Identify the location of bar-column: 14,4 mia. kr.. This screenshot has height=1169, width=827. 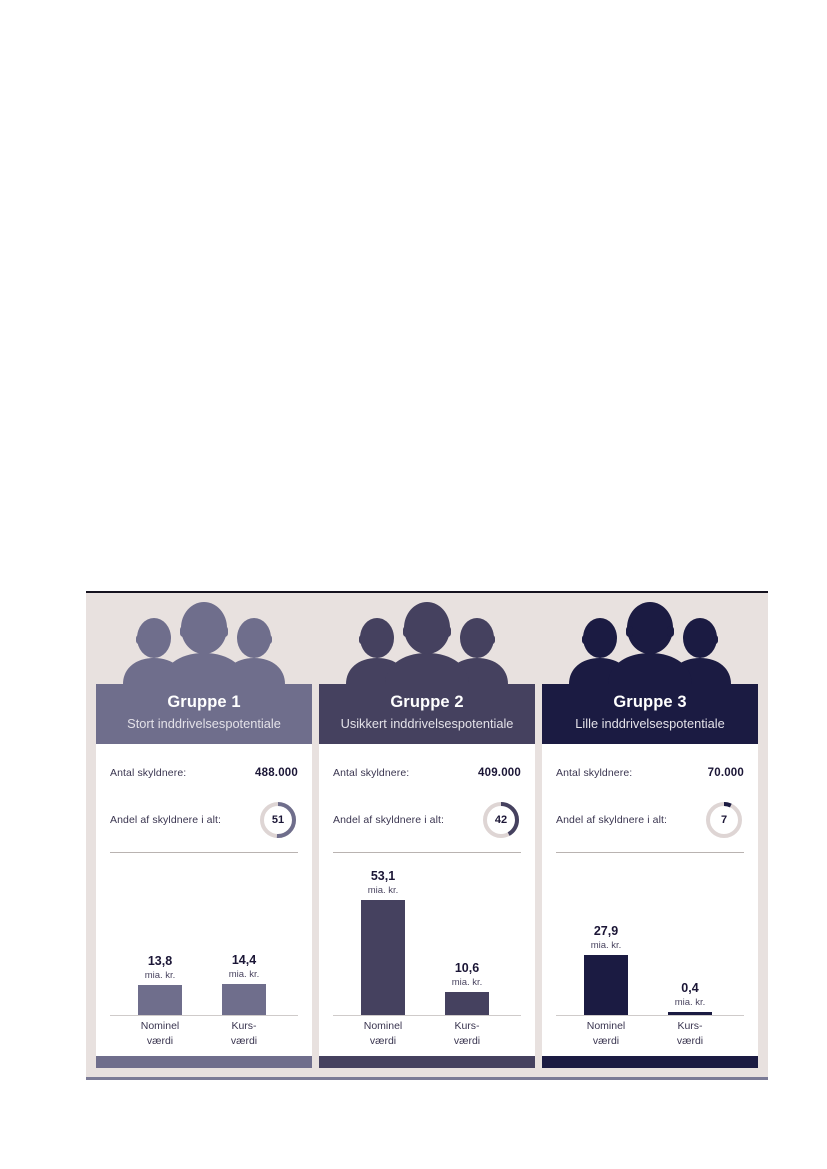
(244, 984).